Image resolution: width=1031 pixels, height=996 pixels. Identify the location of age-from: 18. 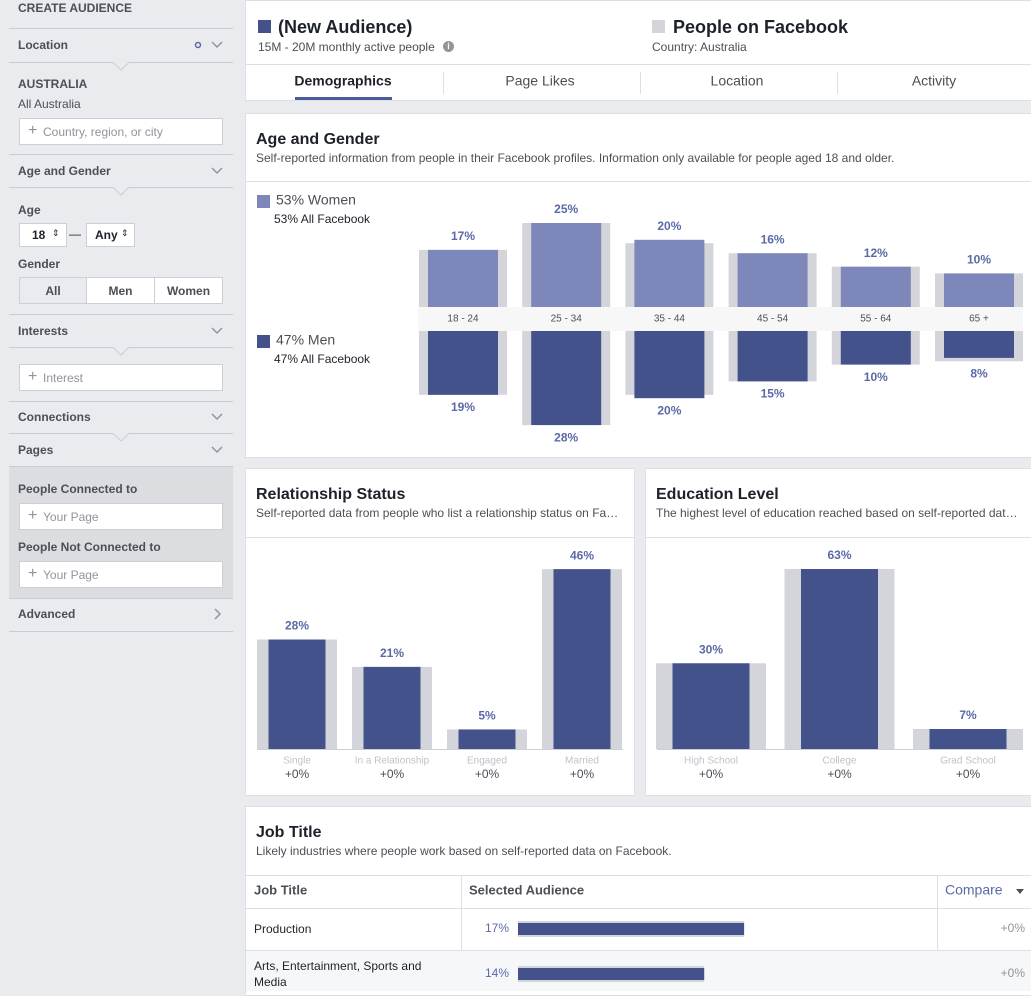
(39, 235).